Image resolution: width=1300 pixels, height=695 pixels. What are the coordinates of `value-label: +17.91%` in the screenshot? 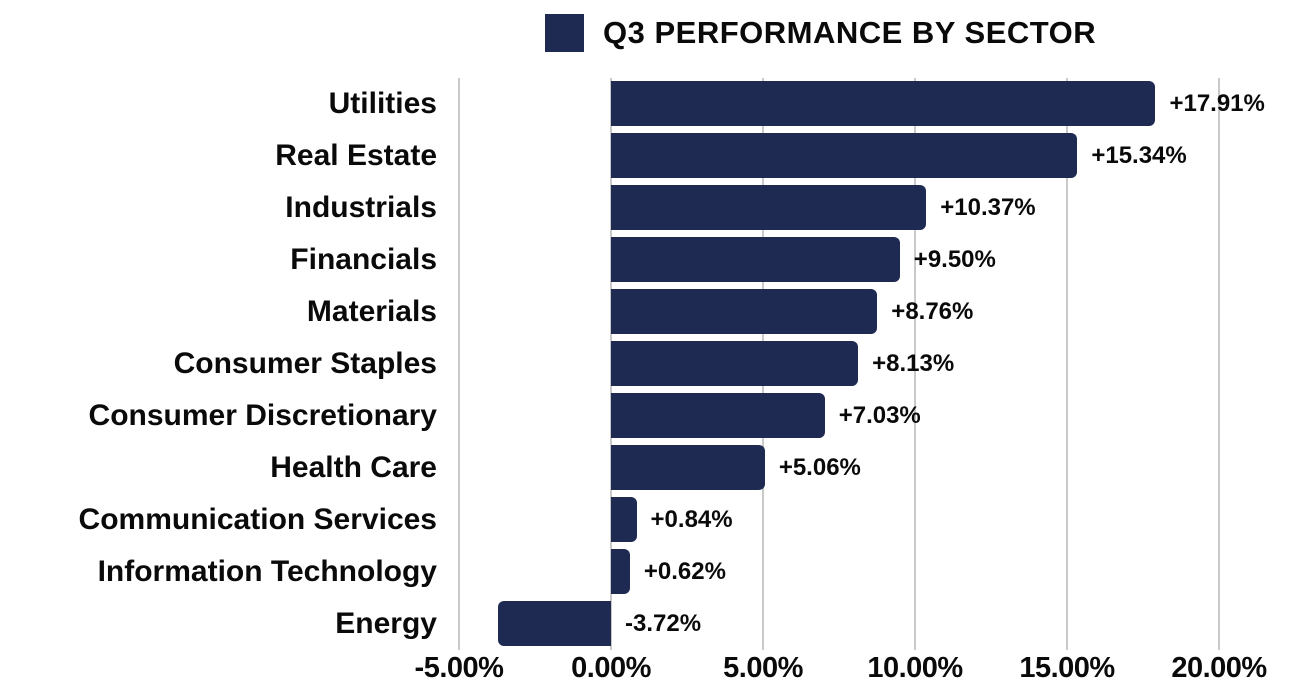 It's located at (1217, 103).